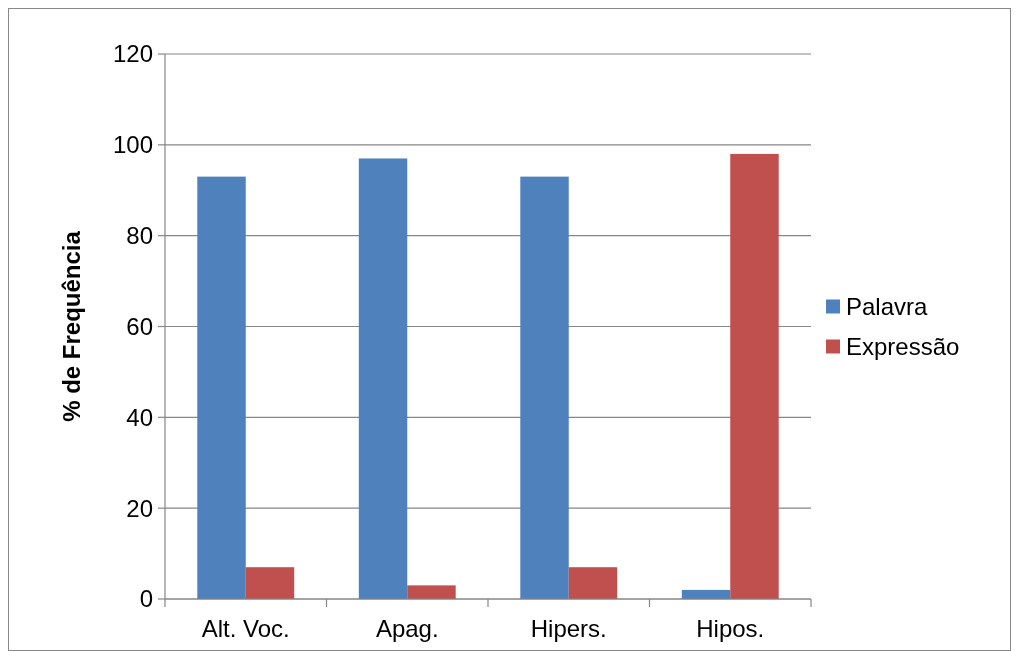  What do you see at coordinates (146, 599) in the screenshot?
I see `y-tick-label: 0` at bounding box center [146, 599].